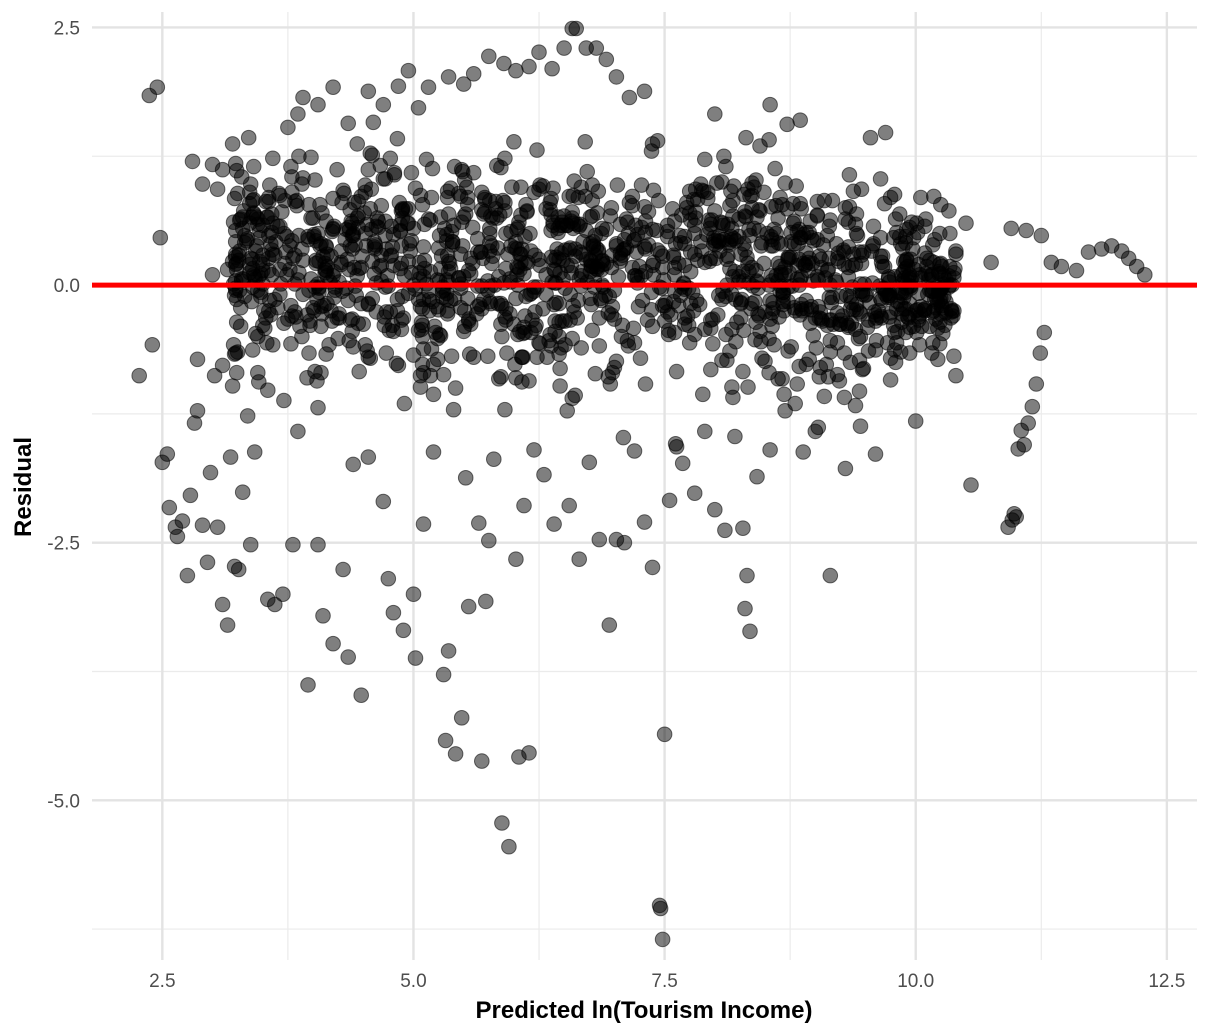 This screenshot has width=1209, height=1036. What do you see at coordinates (63, 415) in the screenshot?
I see `y-axis-tick-labels: -5.0 -2.5 0.0 2.5` at bounding box center [63, 415].